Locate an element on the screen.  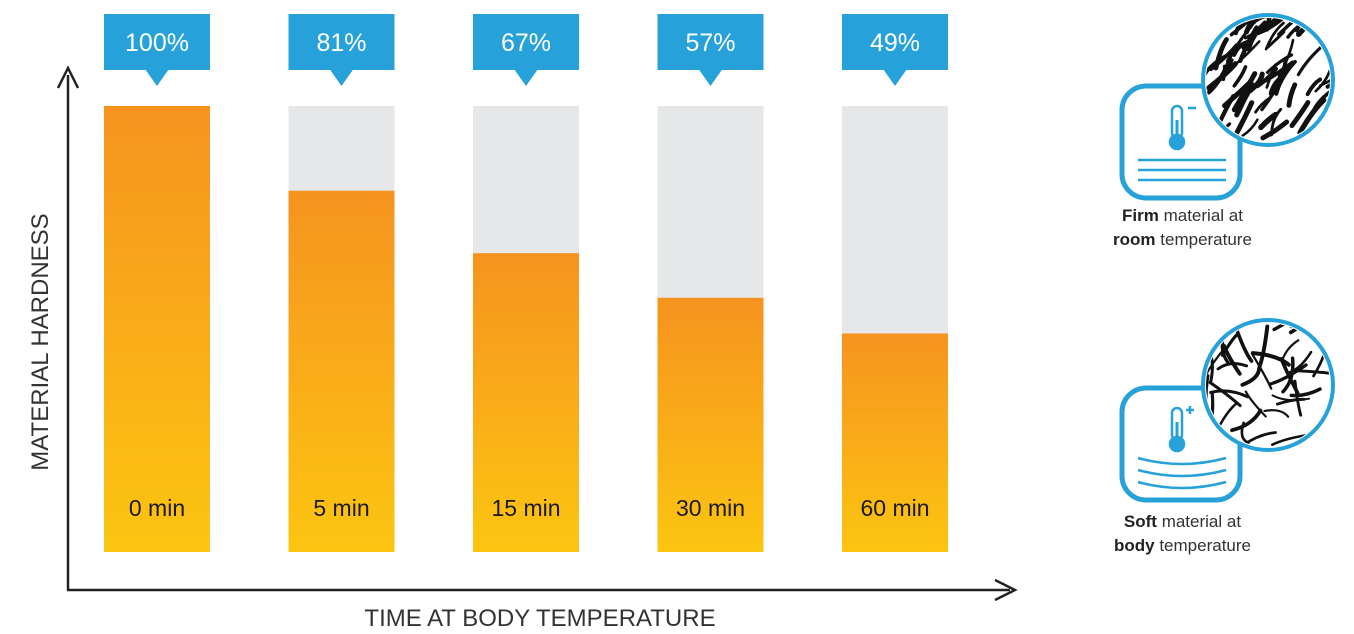
category-label: 30 min is located at coordinates (710, 508).